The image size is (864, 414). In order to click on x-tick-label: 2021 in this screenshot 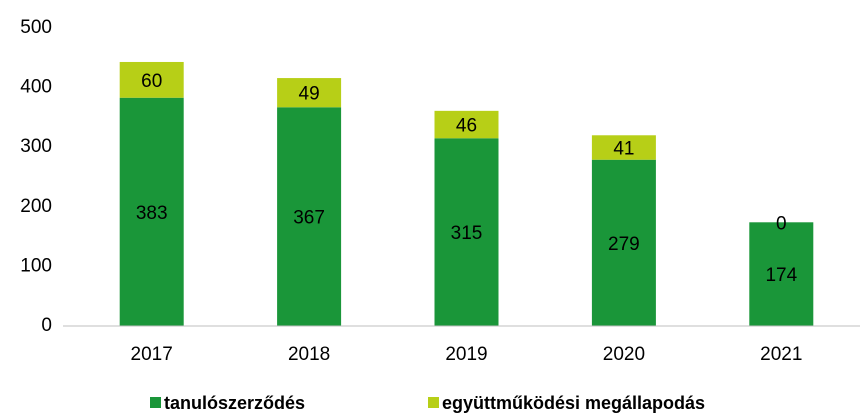, I will do `click(781, 354)`.